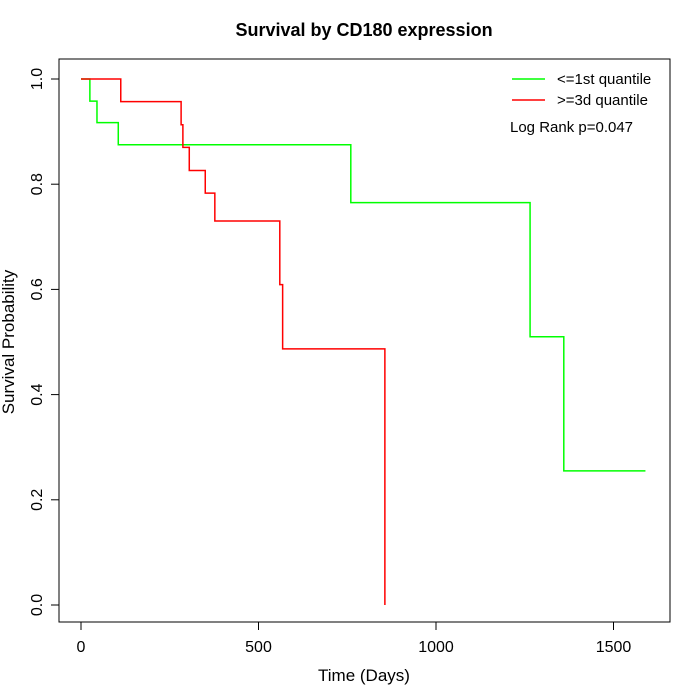 The width and height of the screenshot is (700, 700). Describe the element at coordinates (581, 90) in the screenshot. I see `legend: <=1st quantile >=3d quantile` at that location.